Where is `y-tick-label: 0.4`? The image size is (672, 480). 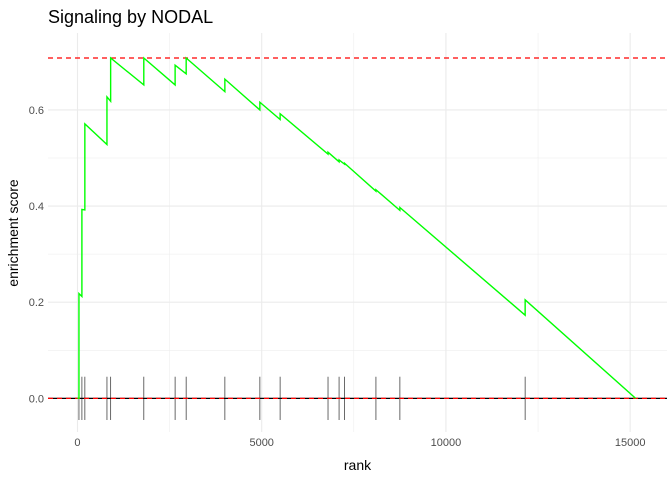 y-tick-label: 0.4 is located at coordinates (36, 207).